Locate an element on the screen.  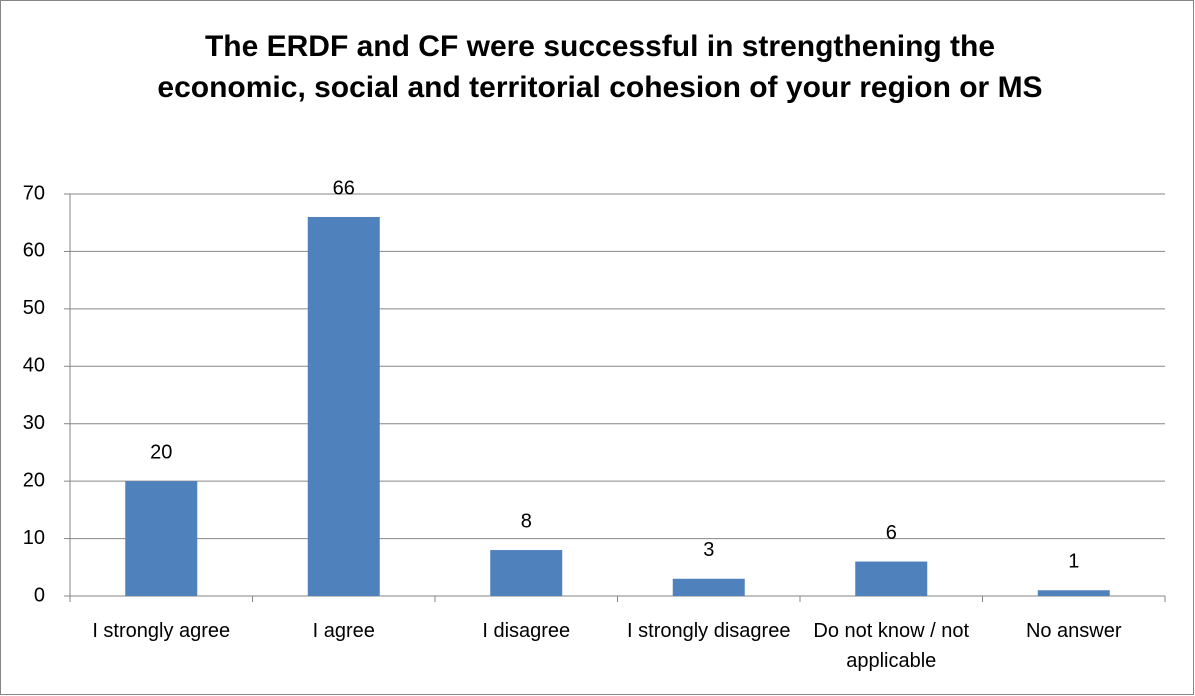
x-tick-label: No answer is located at coordinates (1074, 631).